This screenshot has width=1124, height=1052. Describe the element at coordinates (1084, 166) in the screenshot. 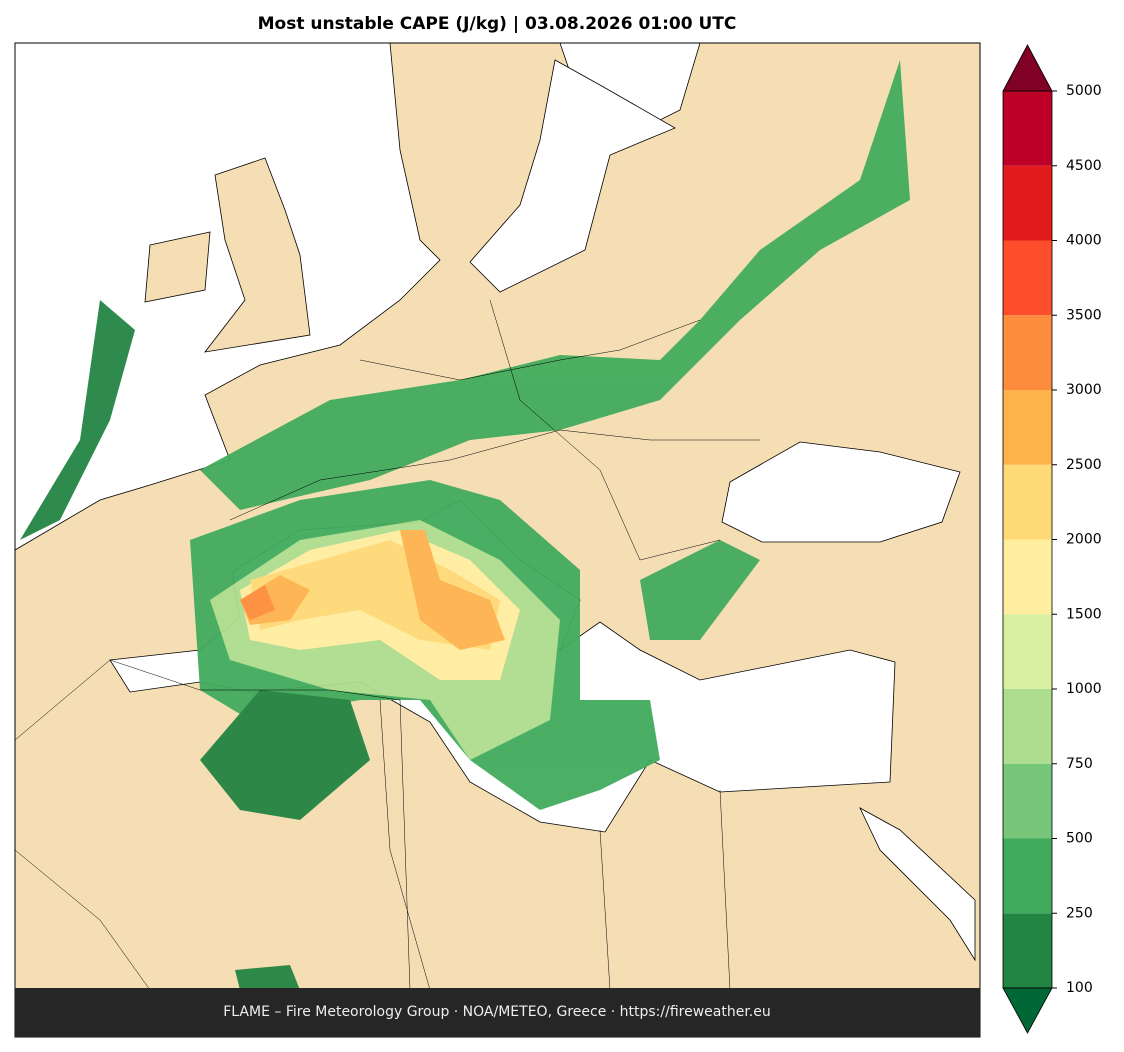

I see `colorbar-tick-label: 4500` at that location.